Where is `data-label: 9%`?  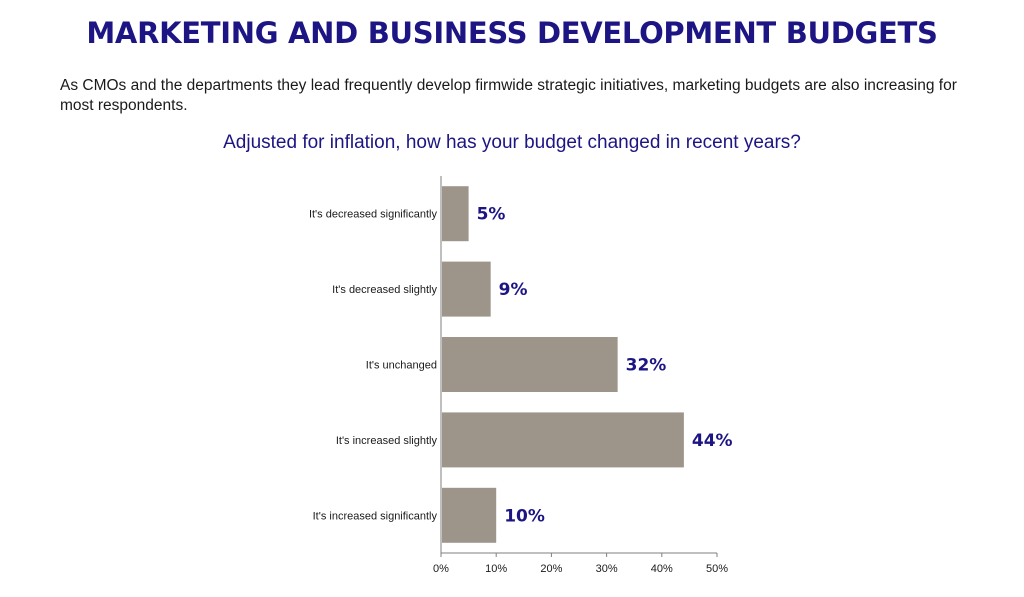 data-label: 9% is located at coordinates (513, 290).